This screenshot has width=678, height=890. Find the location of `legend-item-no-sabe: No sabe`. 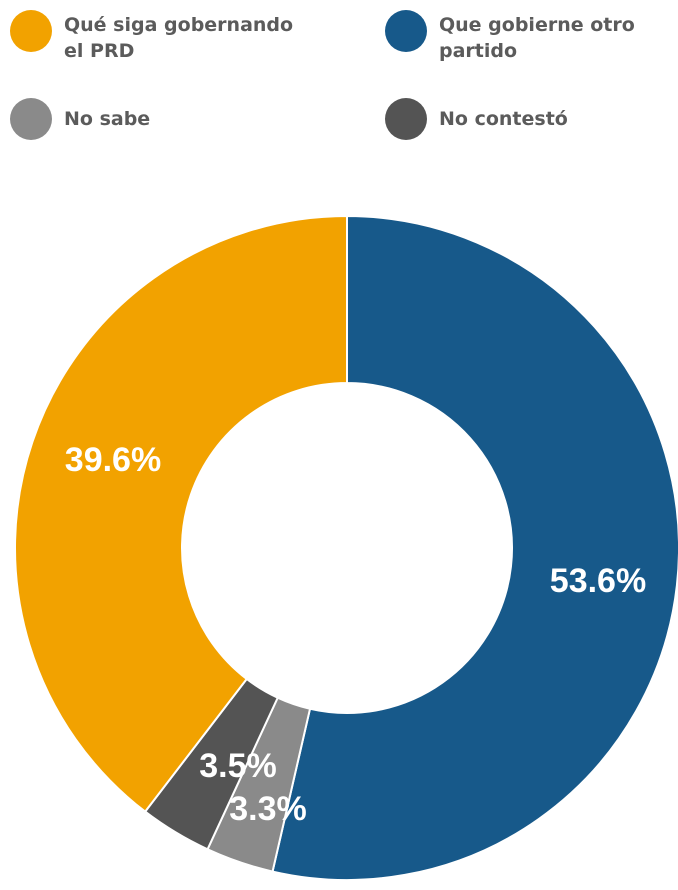

legend-item-no-sabe: No sabe is located at coordinates (80, 119).